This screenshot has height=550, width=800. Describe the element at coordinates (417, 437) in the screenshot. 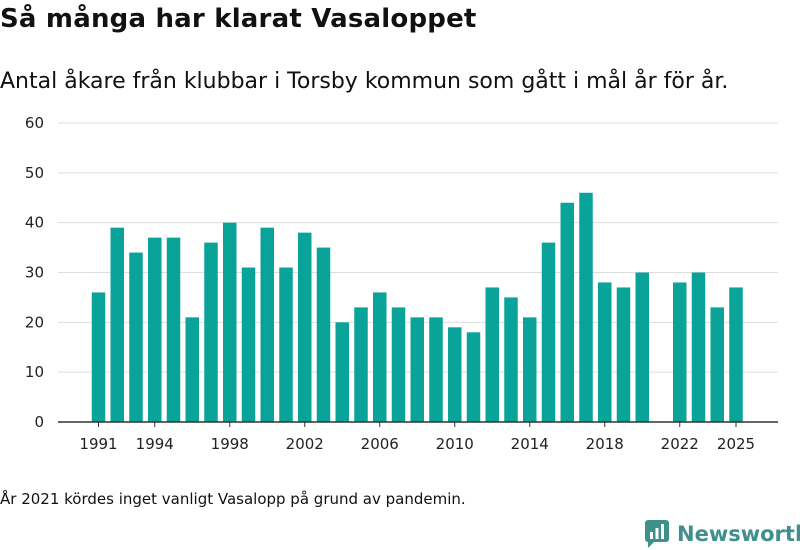

I see `x-axis-ticks: 1991 1994 1998 2002 2006 2010 2014 2018 2022 2025` at that location.